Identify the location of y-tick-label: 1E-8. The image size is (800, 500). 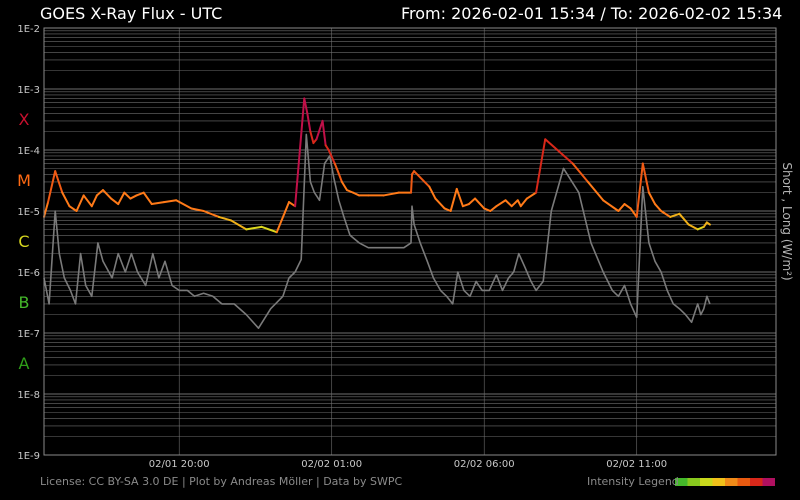
(28, 395).